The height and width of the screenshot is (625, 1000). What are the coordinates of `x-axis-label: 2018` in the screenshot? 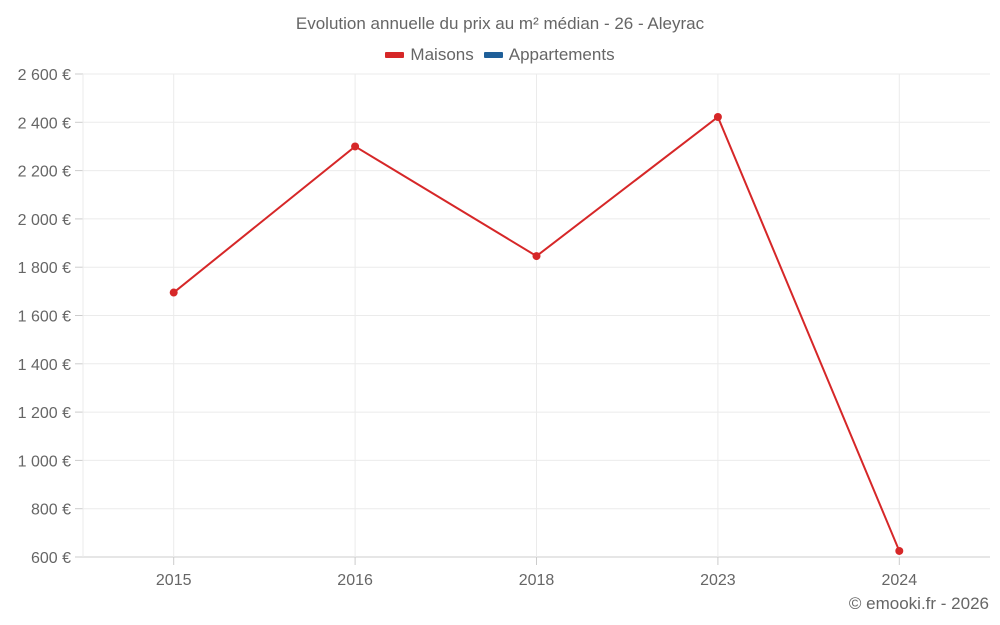 It's located at (537, 580).